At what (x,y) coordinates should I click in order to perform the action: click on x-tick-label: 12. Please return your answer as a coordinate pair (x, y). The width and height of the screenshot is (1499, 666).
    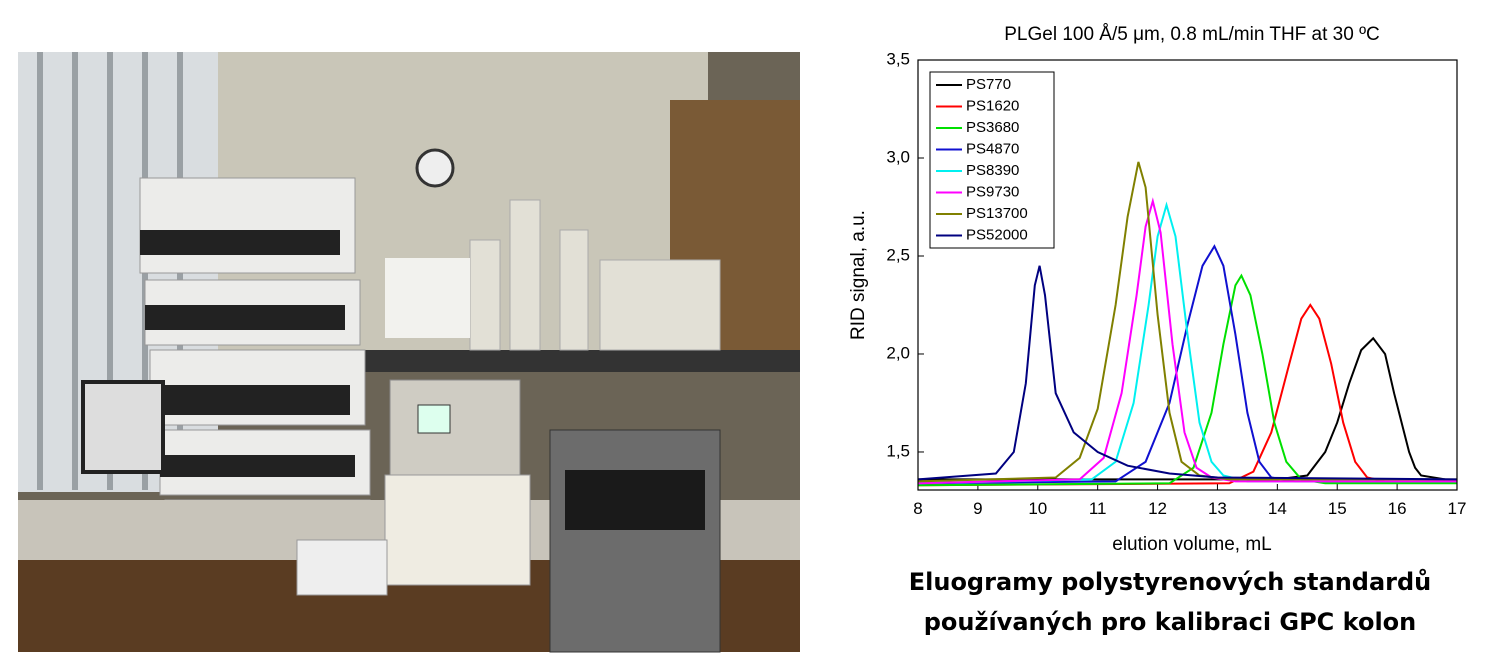
    Looking at the image, I should click on (1157, 508).